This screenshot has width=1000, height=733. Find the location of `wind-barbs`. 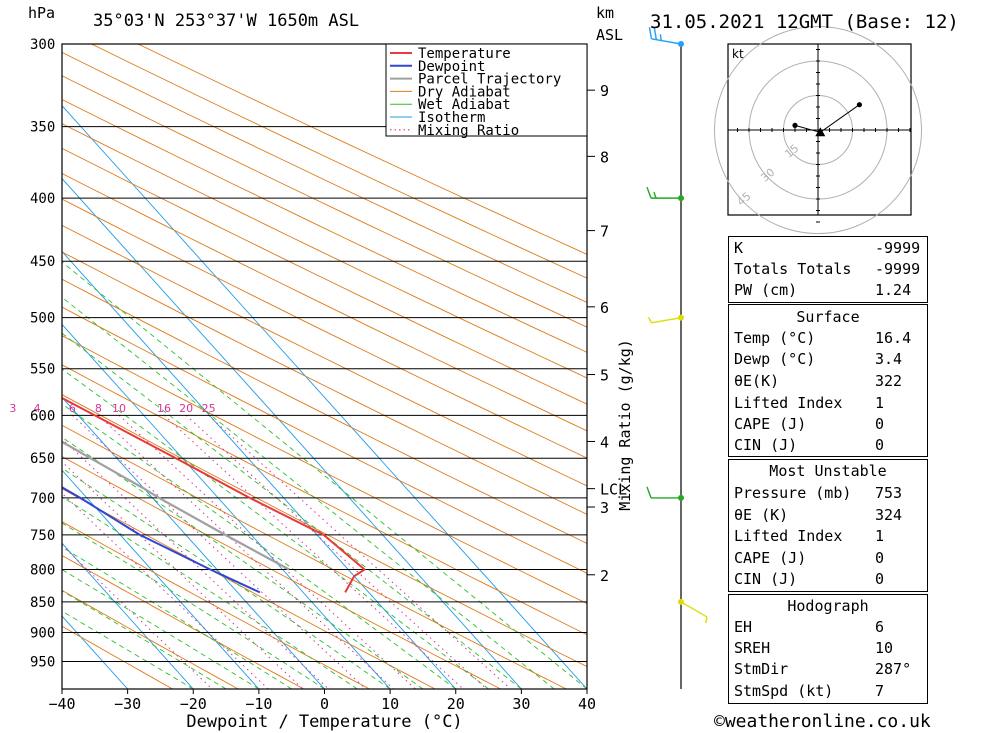

wind-barbs is located at coordinates (677, 358).